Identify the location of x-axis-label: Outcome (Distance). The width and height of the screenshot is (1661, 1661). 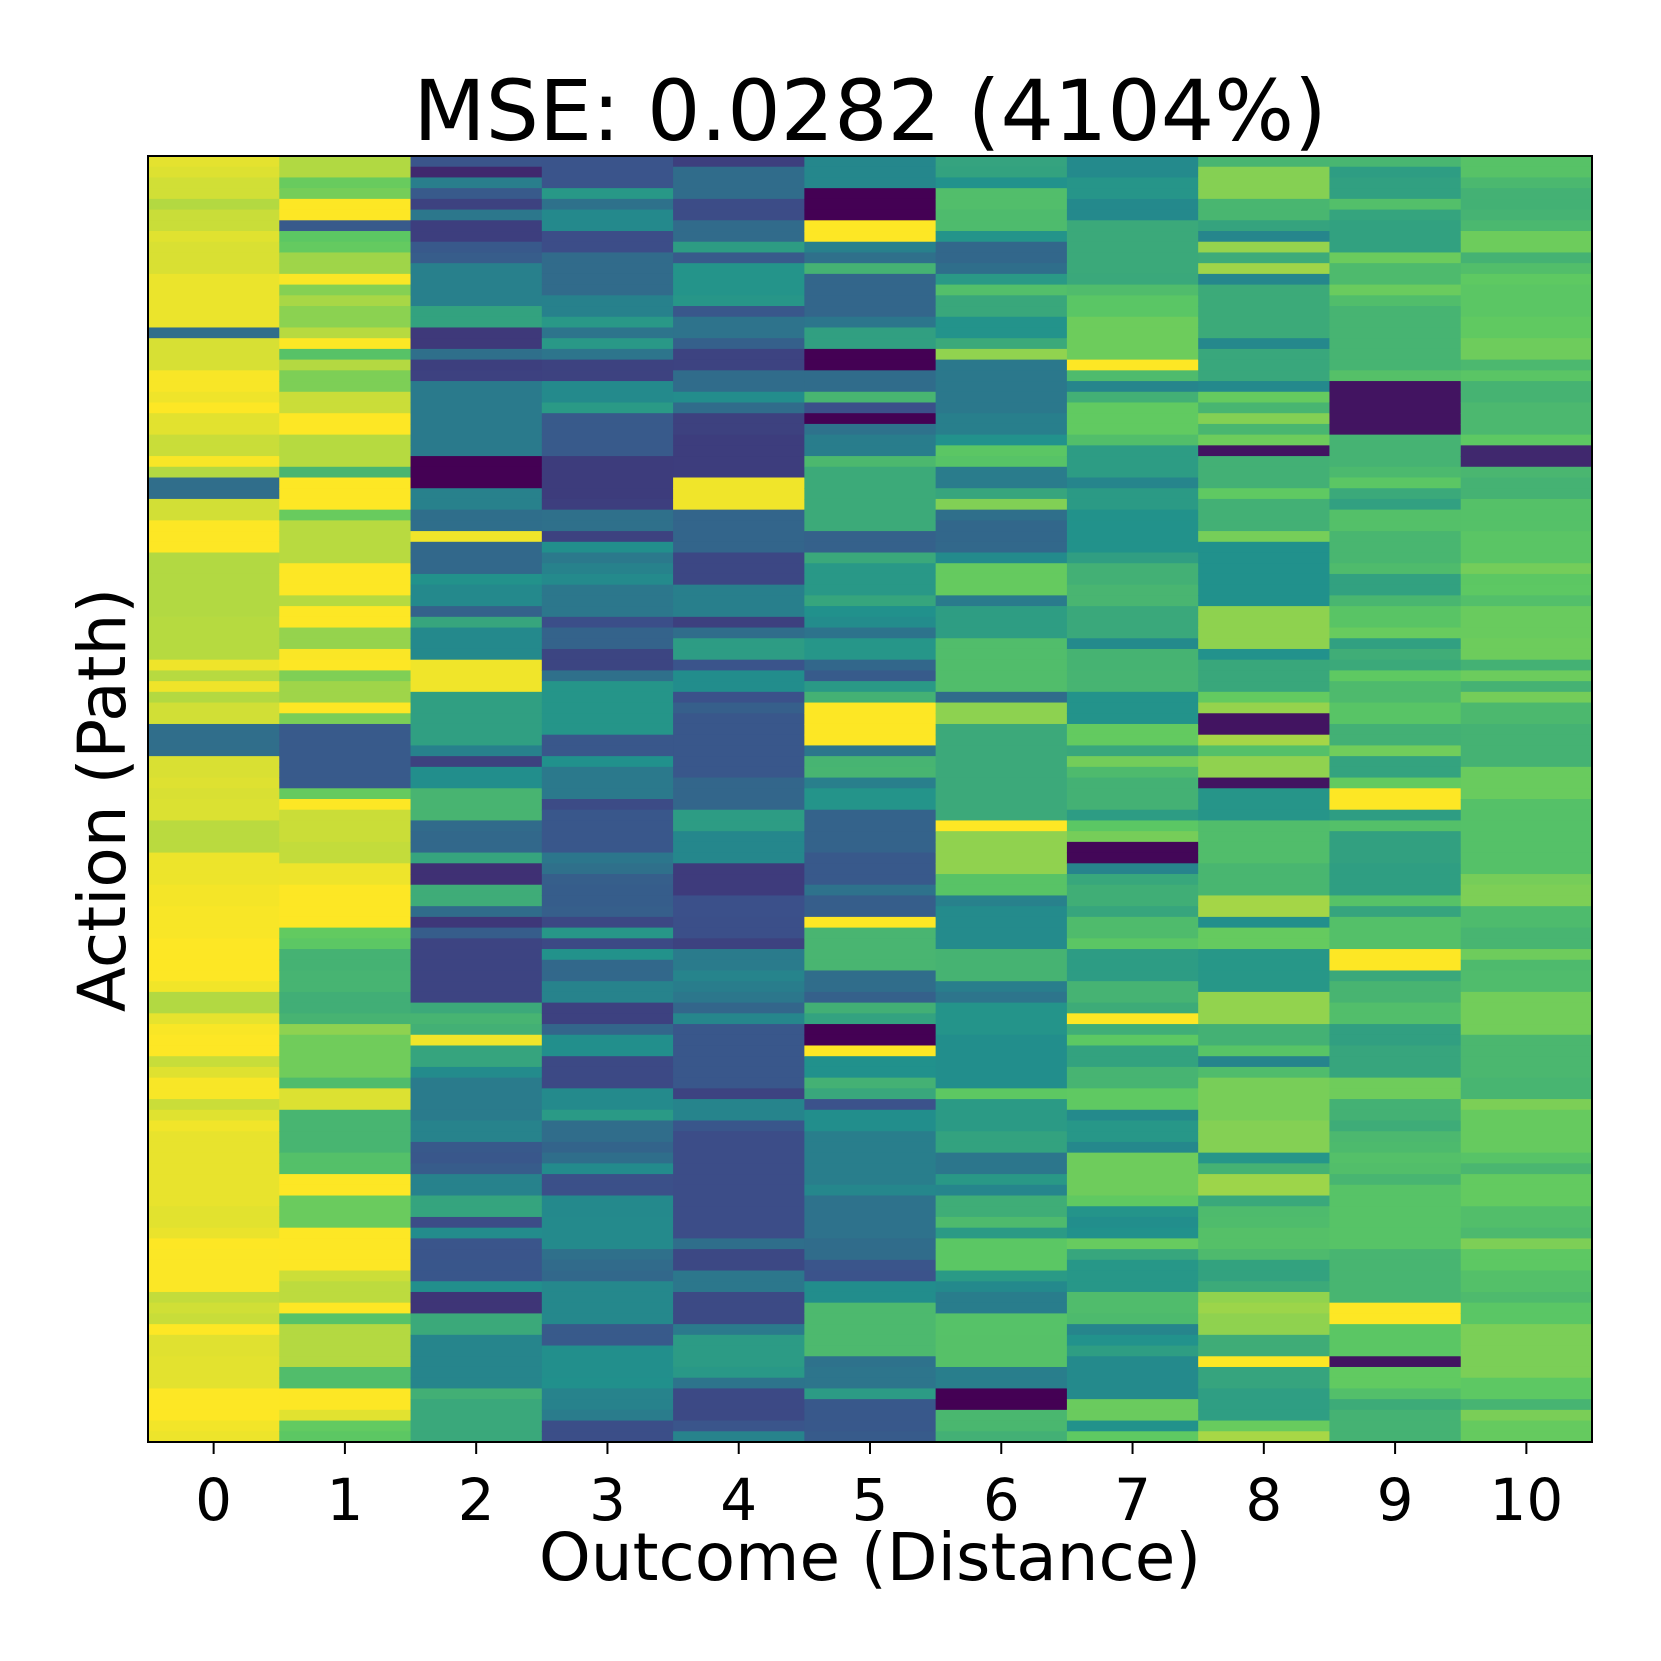
(870, 1557).